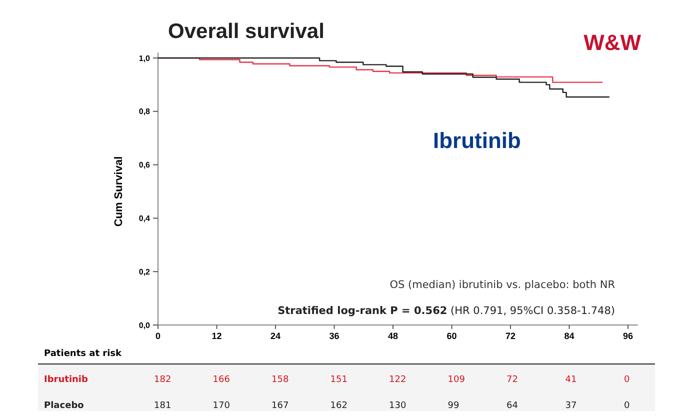  What do you see at coordinates (83, 354) in the screenshot?
I see `text: Patients at risk` at bounding box center [83, 354].